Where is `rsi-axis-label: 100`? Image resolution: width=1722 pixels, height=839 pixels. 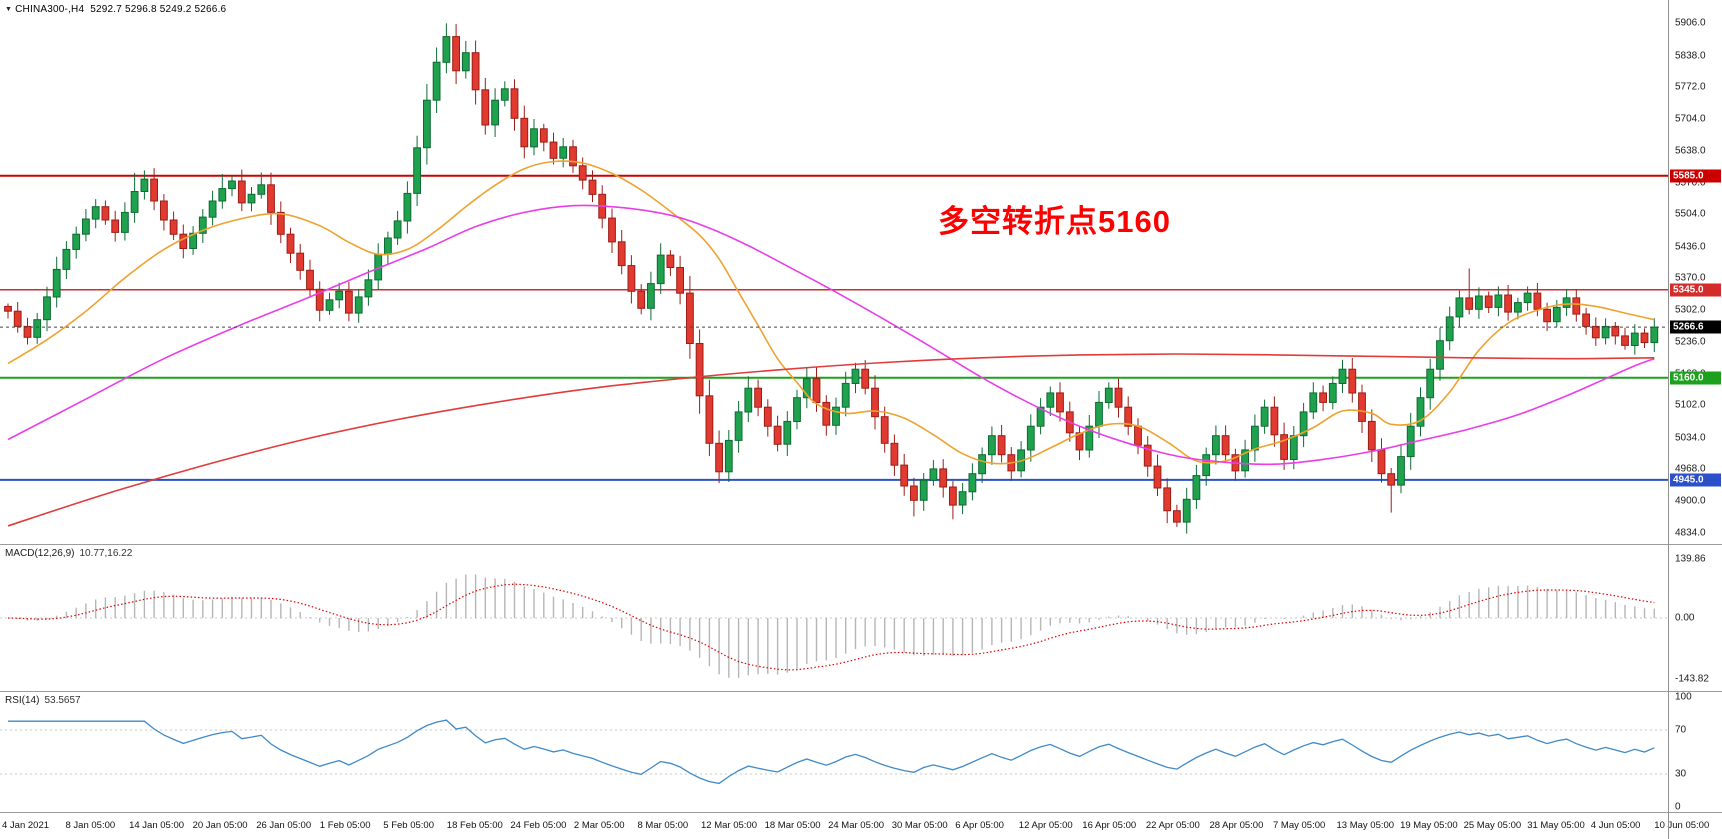 rsi-axis-label: 100 is located at coordinates (1683, 697).